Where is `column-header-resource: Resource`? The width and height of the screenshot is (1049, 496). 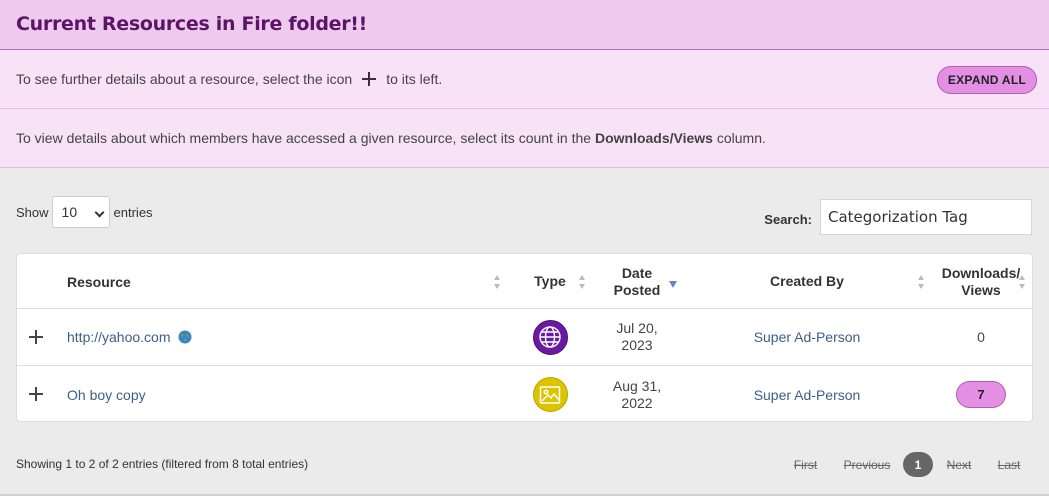
column-header-resource: Resource is located at coordinates (99, 281).